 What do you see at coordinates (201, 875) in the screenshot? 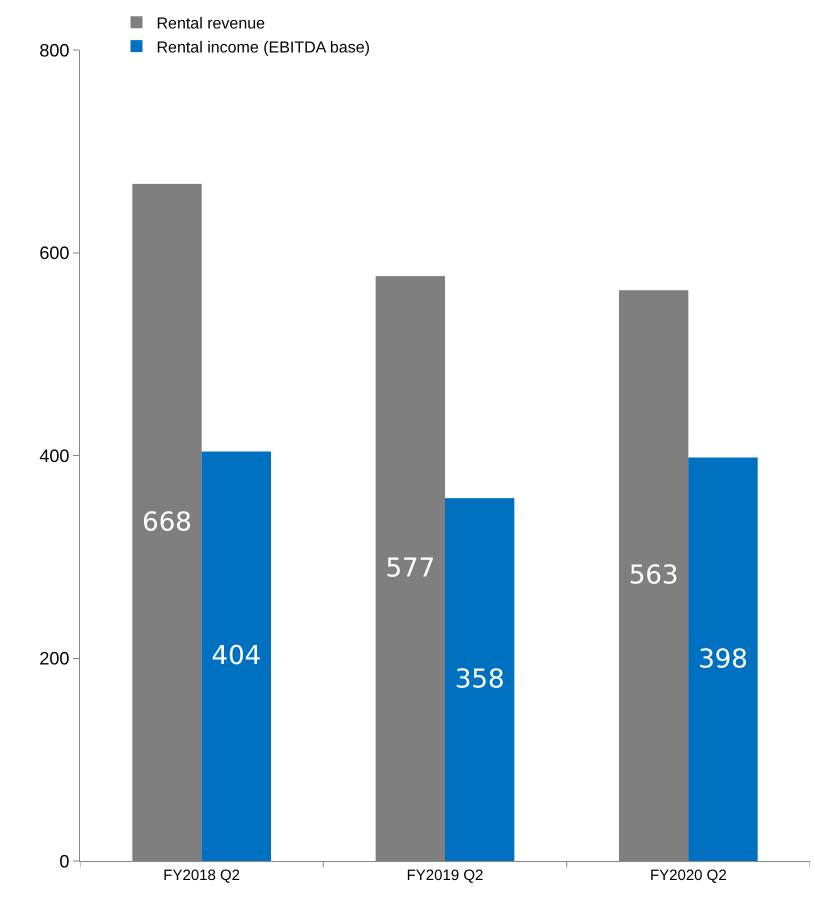
I see `x-tick-label: FY2018 Q2` at bounding box center [201, 875].